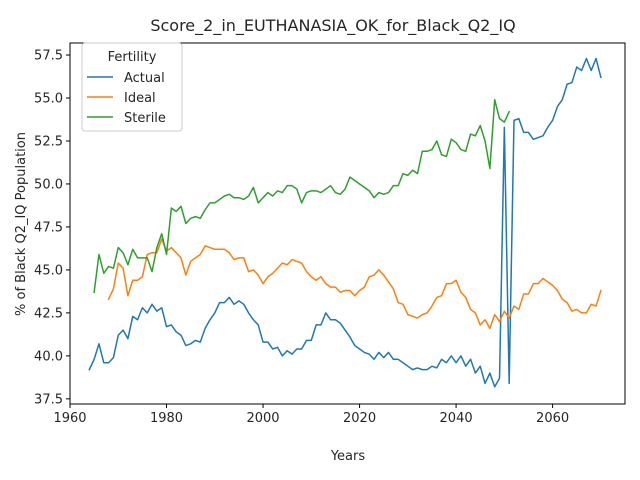 The height and width of the screenshot is (480, 640). I want to click on y-tick-label: 55.0, so click(48, 99).